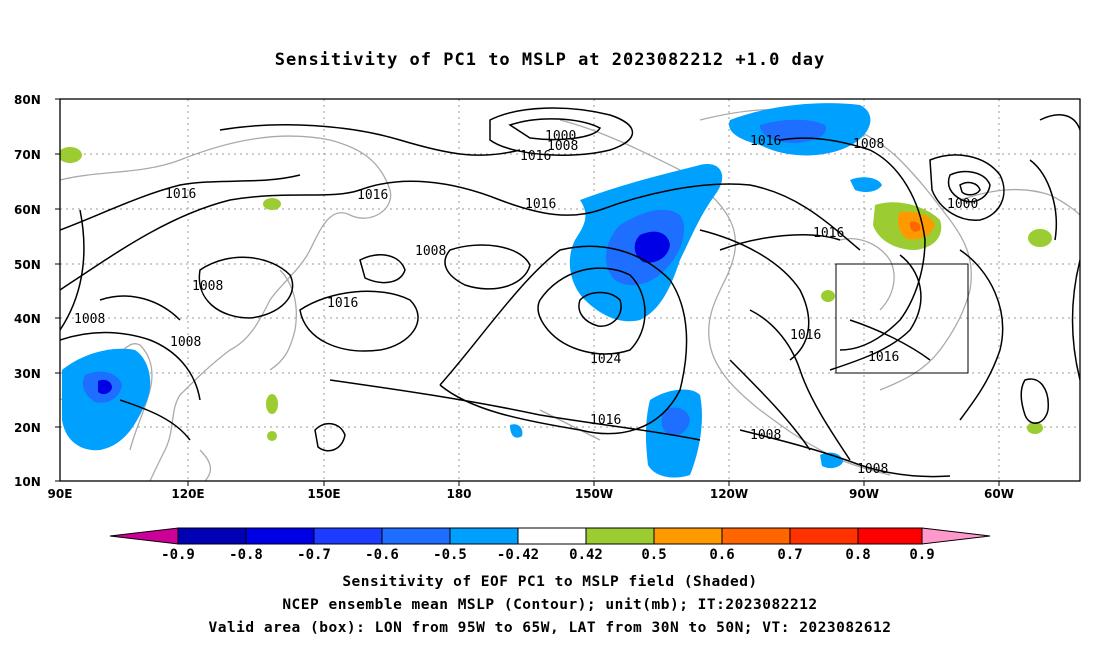 The width and height of the screenshot is (1100, 650). Describe the element at coordinates (144, 536) in the screenshot. I see `colorbar-lower-arrow` at that location.